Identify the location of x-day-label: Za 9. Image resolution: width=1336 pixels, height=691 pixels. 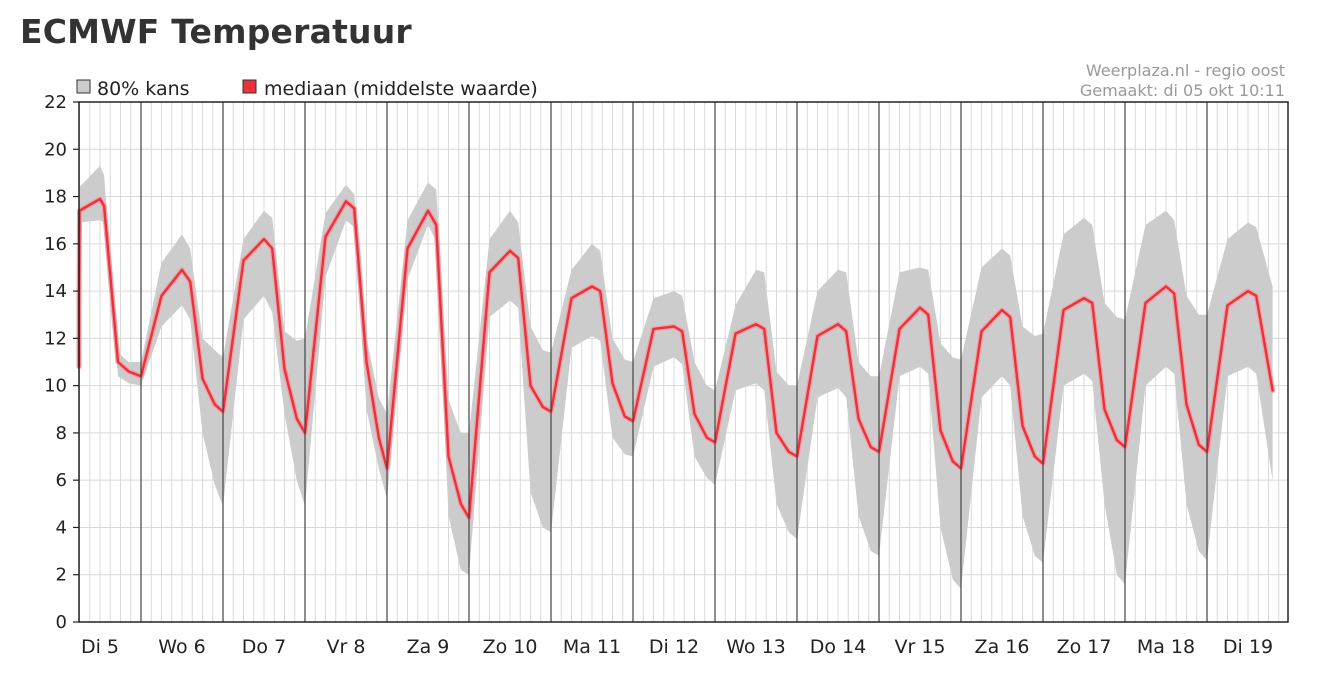
(428, 647).